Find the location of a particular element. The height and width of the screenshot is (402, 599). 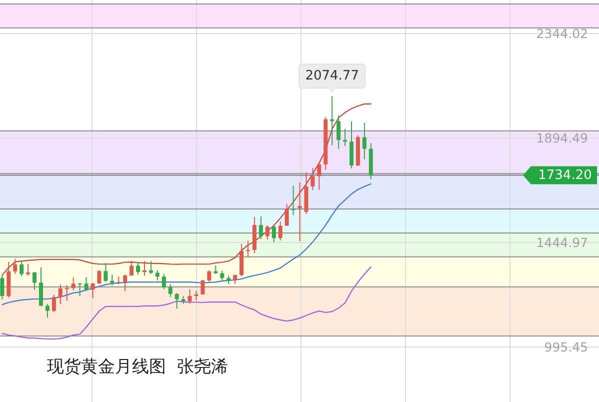

title: 现货黄金月线图 张尧浠 is located at coordinates (137, 367).